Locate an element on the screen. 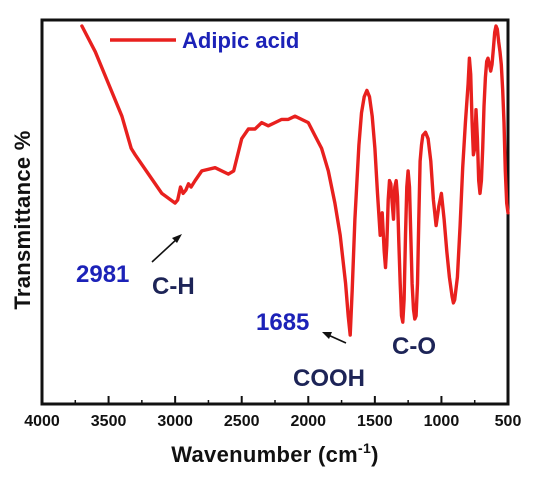 The height and width of the screenshot is (479, 550). x-tick-label-500: 500 is located at coordinates (508, 421).